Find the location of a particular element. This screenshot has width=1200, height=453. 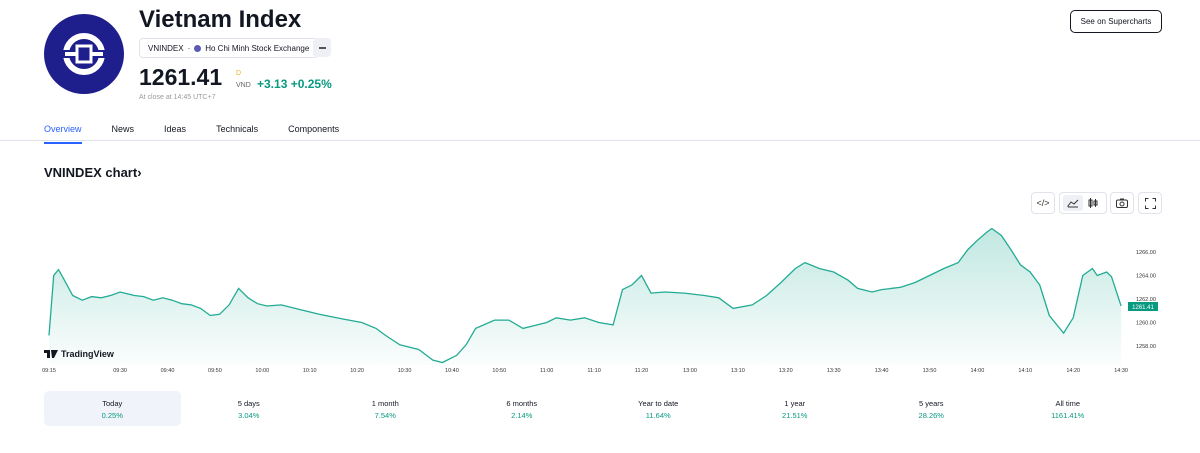

chart-title-link: VNINDEX chart› is located at coordinates (93, 172).